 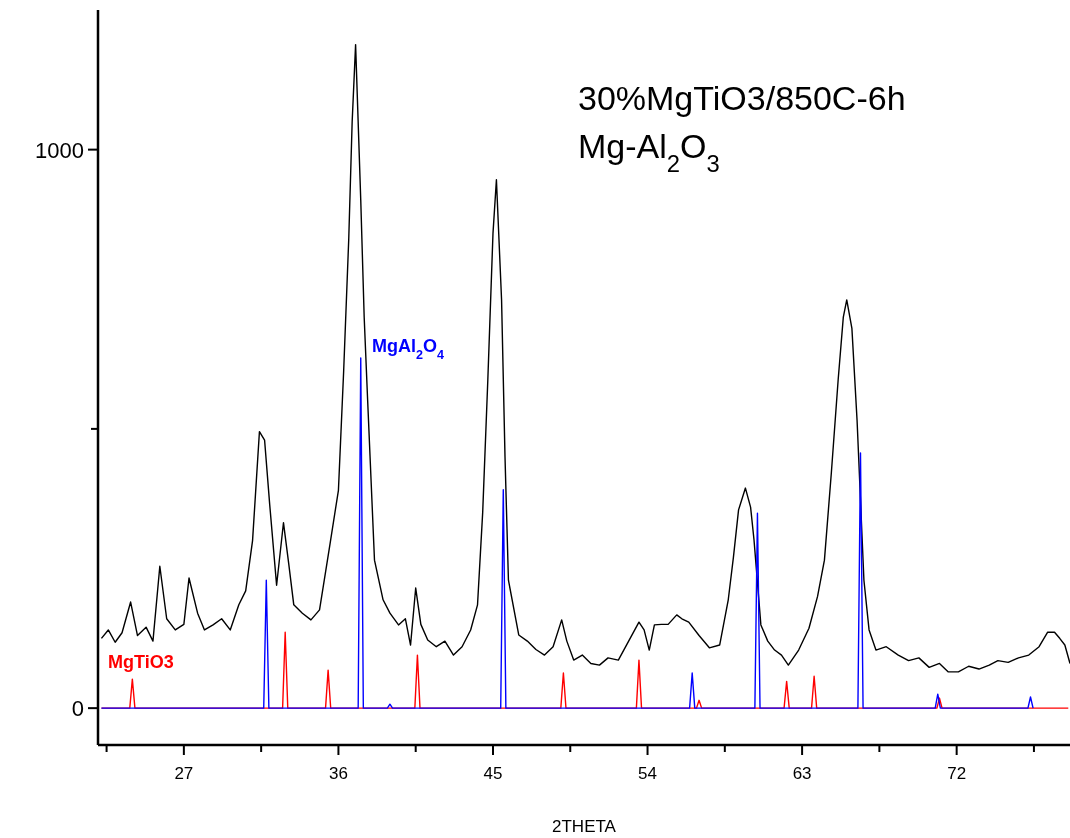 I want to click on y-tick-label: 0, so click(x=77, y=709).